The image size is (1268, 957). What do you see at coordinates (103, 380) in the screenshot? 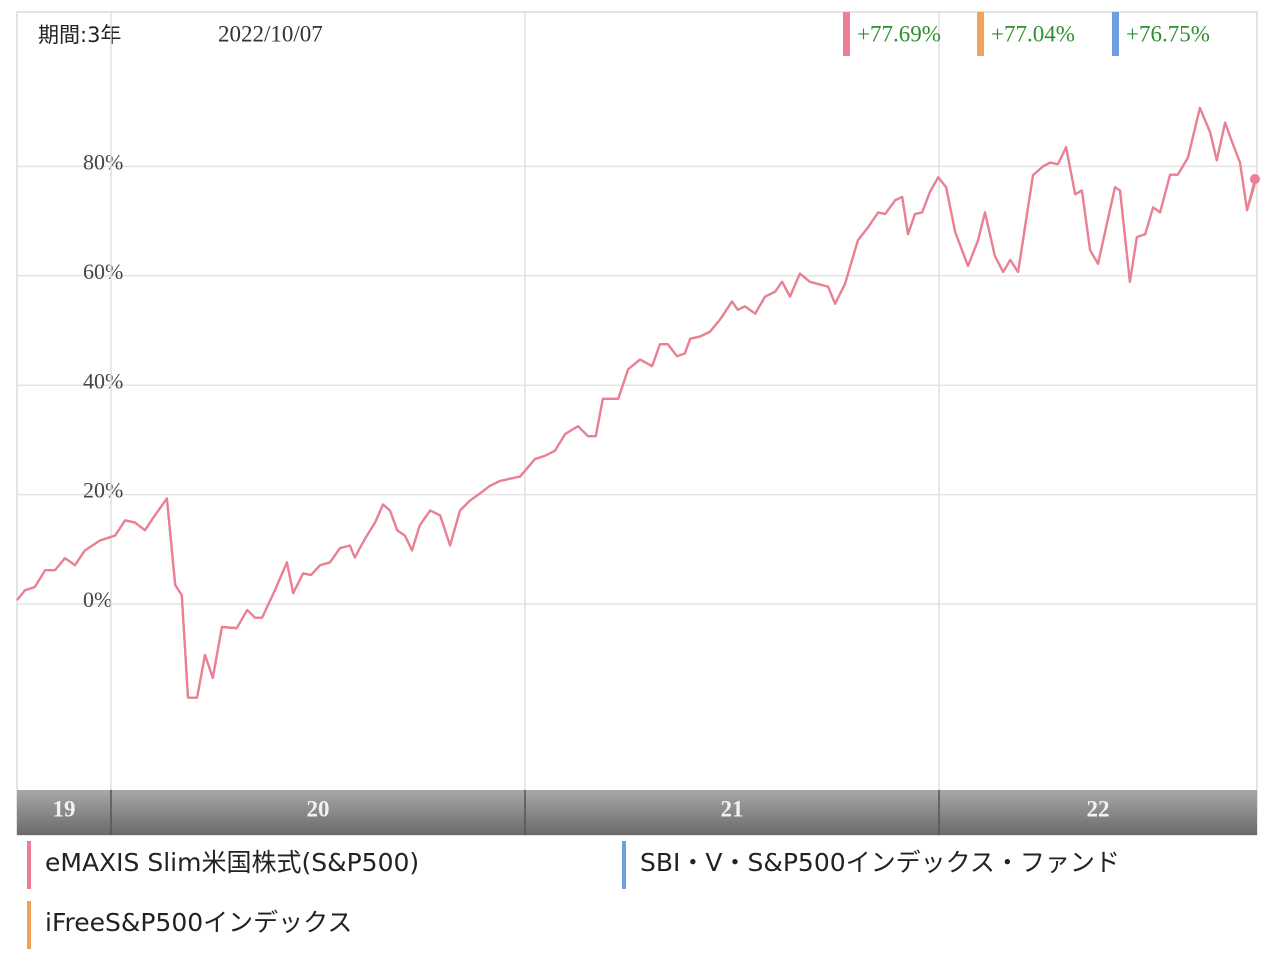
I see `y-tick-label: 40%` at bounding box center [103, 380].